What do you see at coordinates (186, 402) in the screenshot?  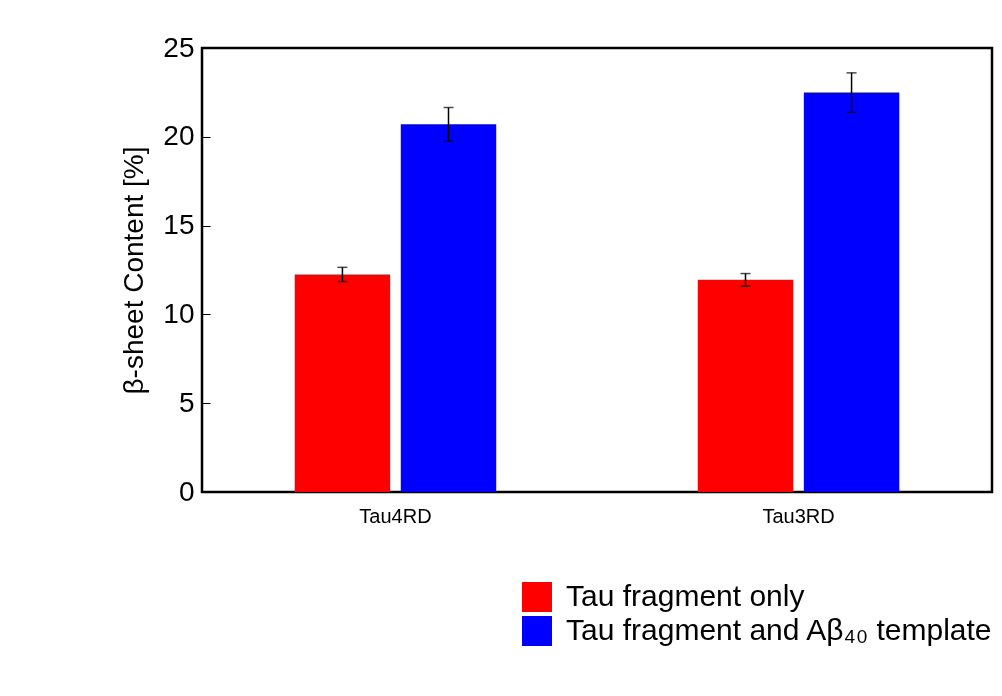 I see `y-tick-label: 5` at bounding box center [186, 402].